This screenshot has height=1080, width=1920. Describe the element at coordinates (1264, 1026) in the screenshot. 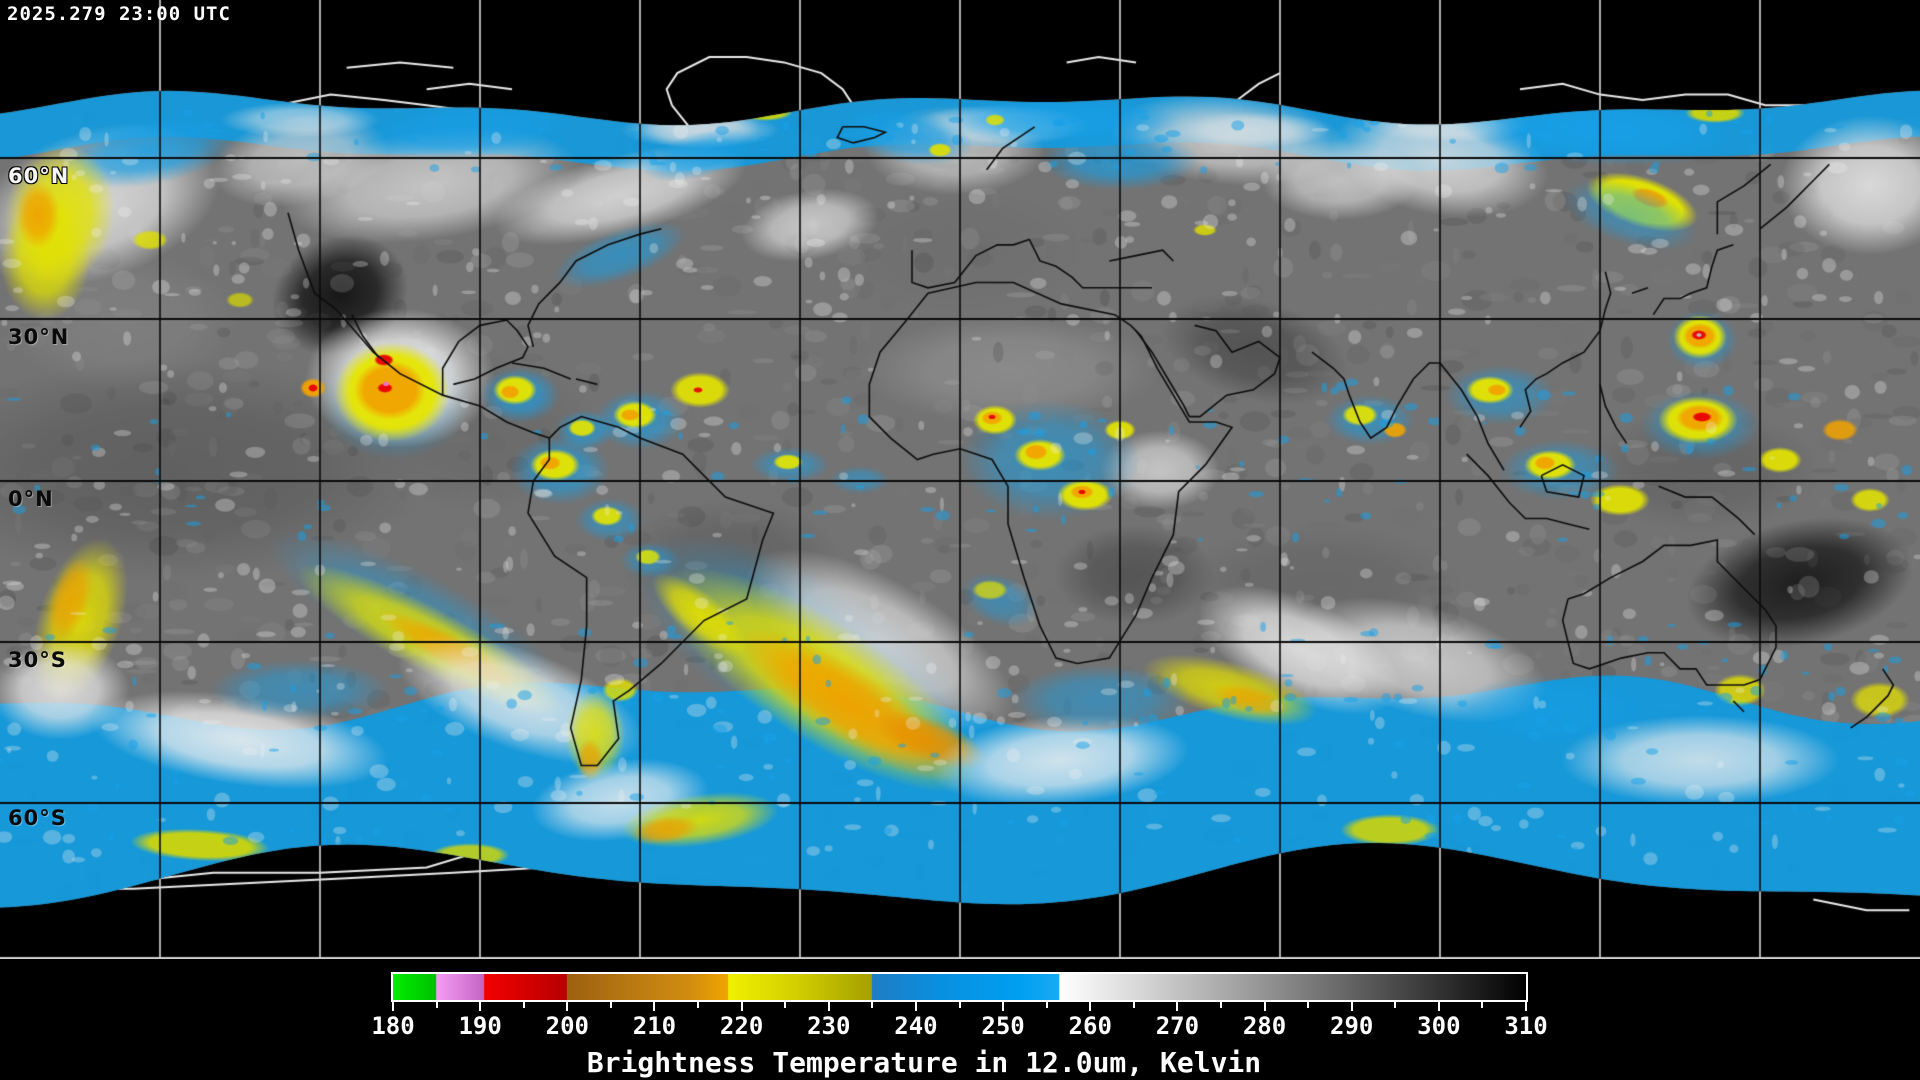

I see `colorbar-tick-label: 280` at that location.